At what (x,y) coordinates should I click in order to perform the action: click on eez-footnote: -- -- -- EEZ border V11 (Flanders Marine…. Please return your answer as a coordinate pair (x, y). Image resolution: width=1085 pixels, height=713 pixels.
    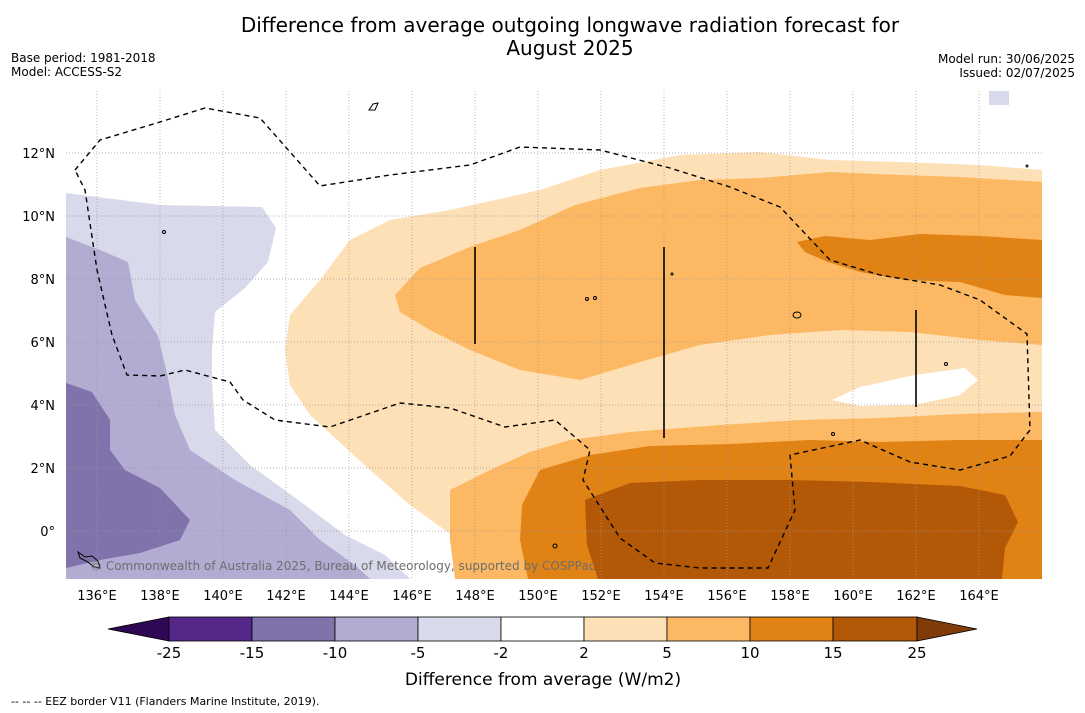
    Looking at the image, I should click on (165, 701).